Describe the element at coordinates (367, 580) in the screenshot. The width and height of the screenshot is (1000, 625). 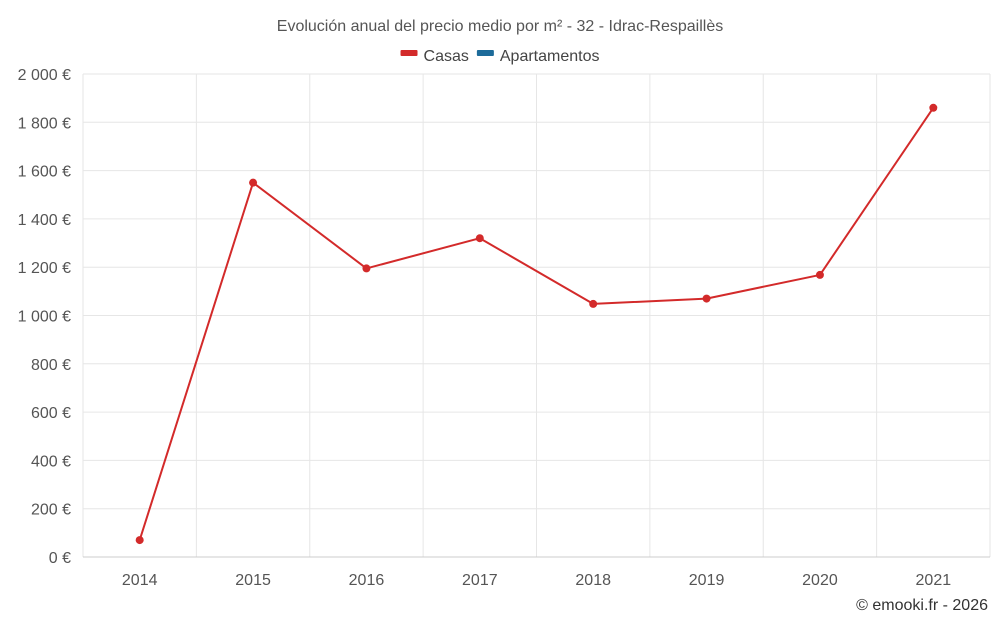
I see `x-tick-label: 2016` at that location.